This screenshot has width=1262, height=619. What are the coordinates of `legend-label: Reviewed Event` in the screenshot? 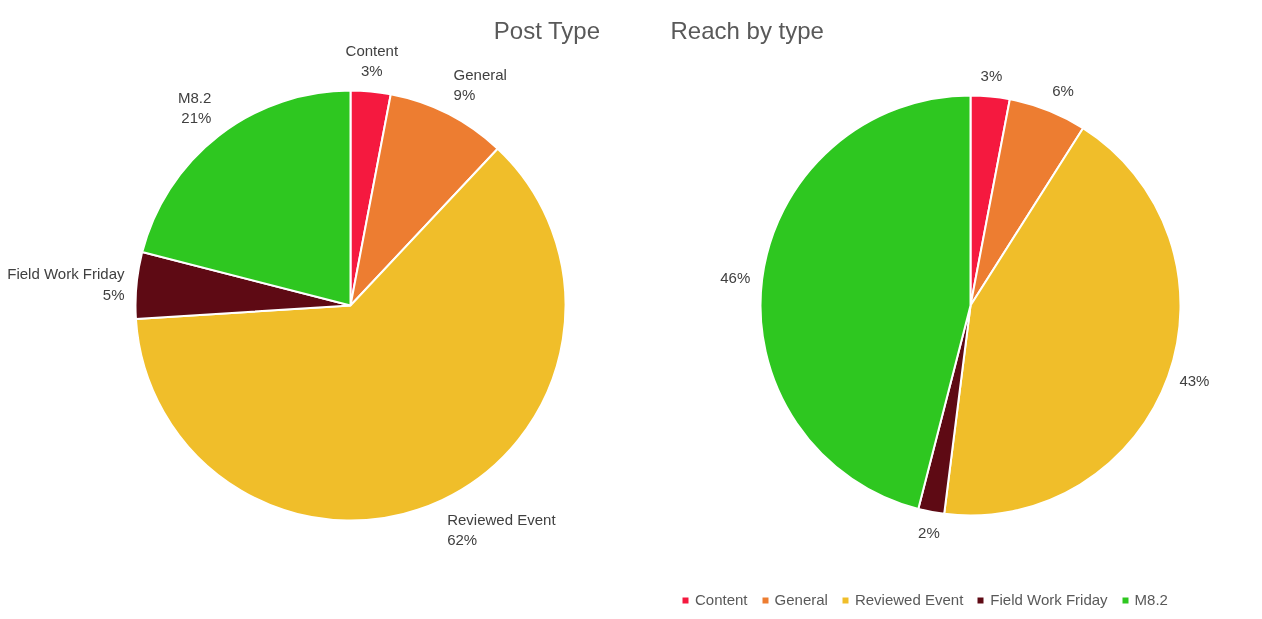 It's located at (909, 599).